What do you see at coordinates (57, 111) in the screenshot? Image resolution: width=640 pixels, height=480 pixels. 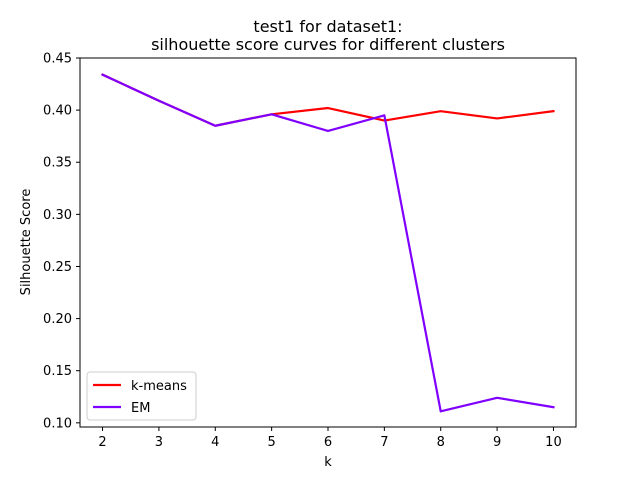 I see `y-tick-label: 0.40` at bounding box center [57, 111].